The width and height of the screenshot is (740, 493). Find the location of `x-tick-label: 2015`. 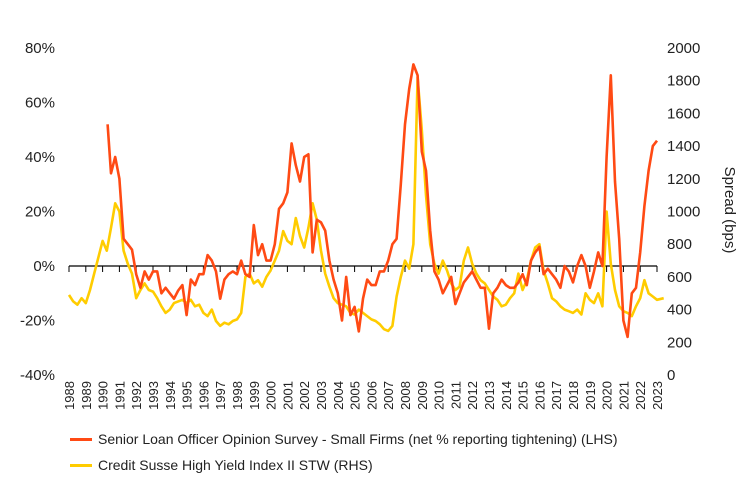

x-tick-label: 2015 is located at coordinates (523, 395).